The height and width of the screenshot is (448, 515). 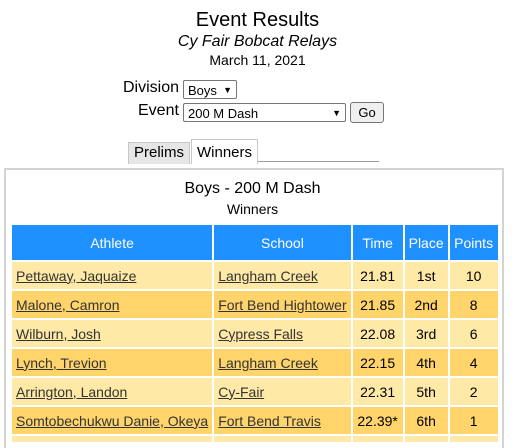 I want to click on page-title: Event Results, so click(x=257, y=20).